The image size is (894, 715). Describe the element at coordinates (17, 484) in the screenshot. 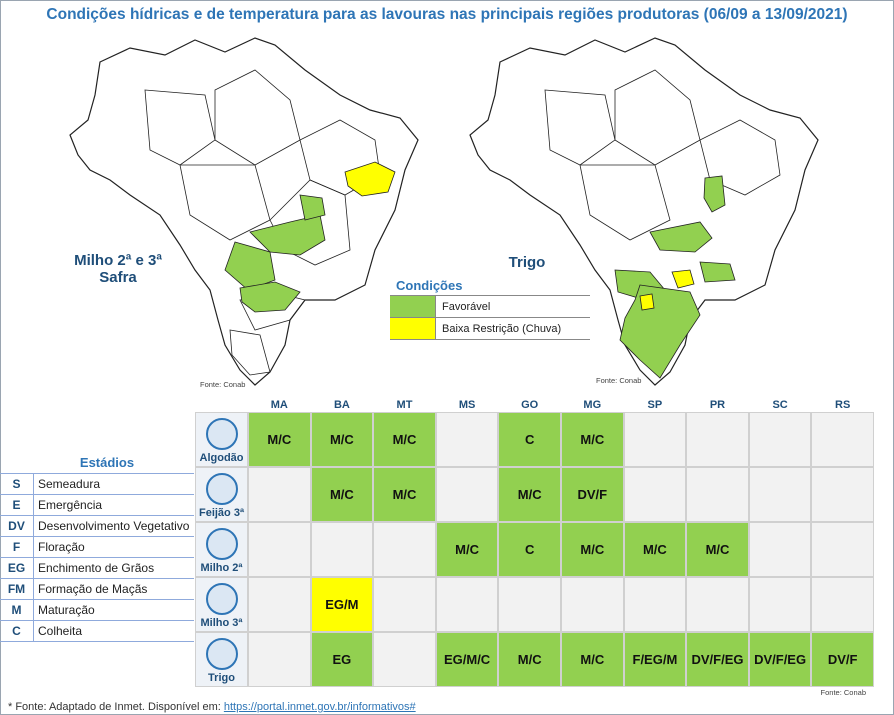

I see `estadio-code: S` at that location.